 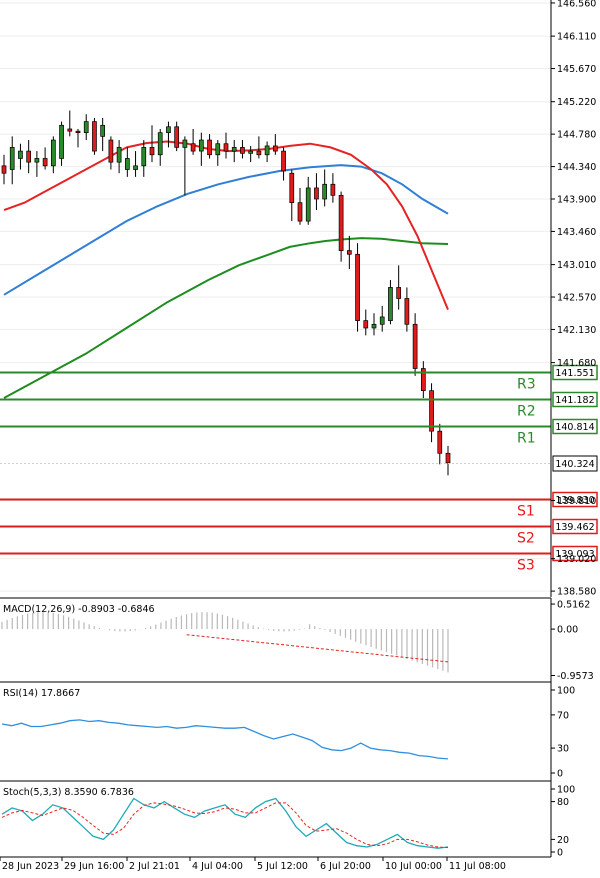 I want to click on rsi-tick-label: 100, so click(x=566, y=691).